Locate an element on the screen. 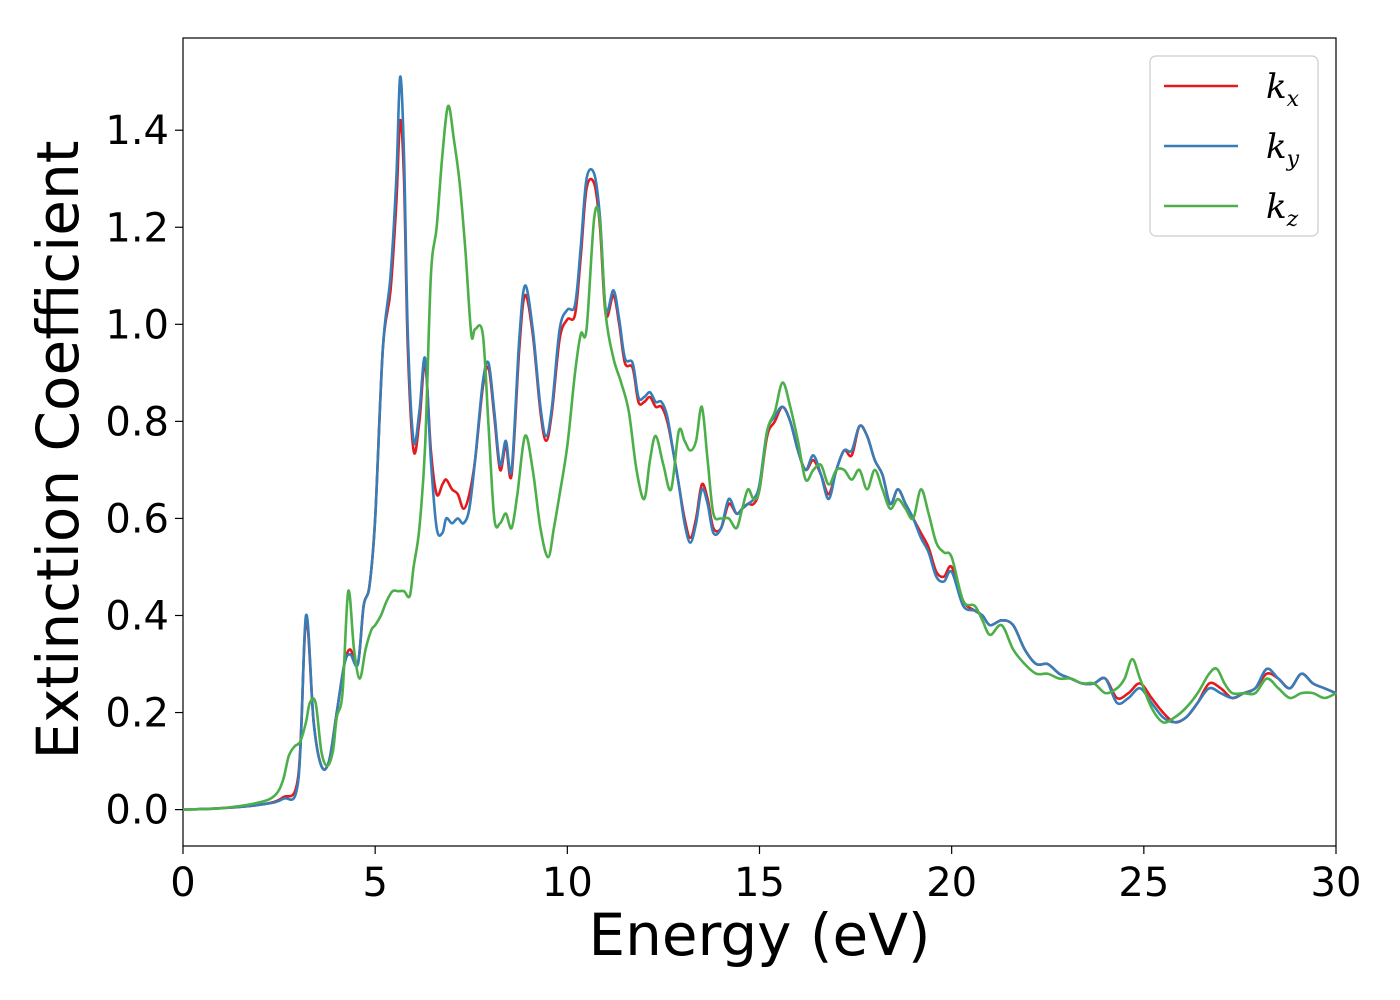  y-axis-ticks: 0.0 0.2 0.4 0.6 0.8 1.0 1.2 1.4 is located at coordinates (144, 471).